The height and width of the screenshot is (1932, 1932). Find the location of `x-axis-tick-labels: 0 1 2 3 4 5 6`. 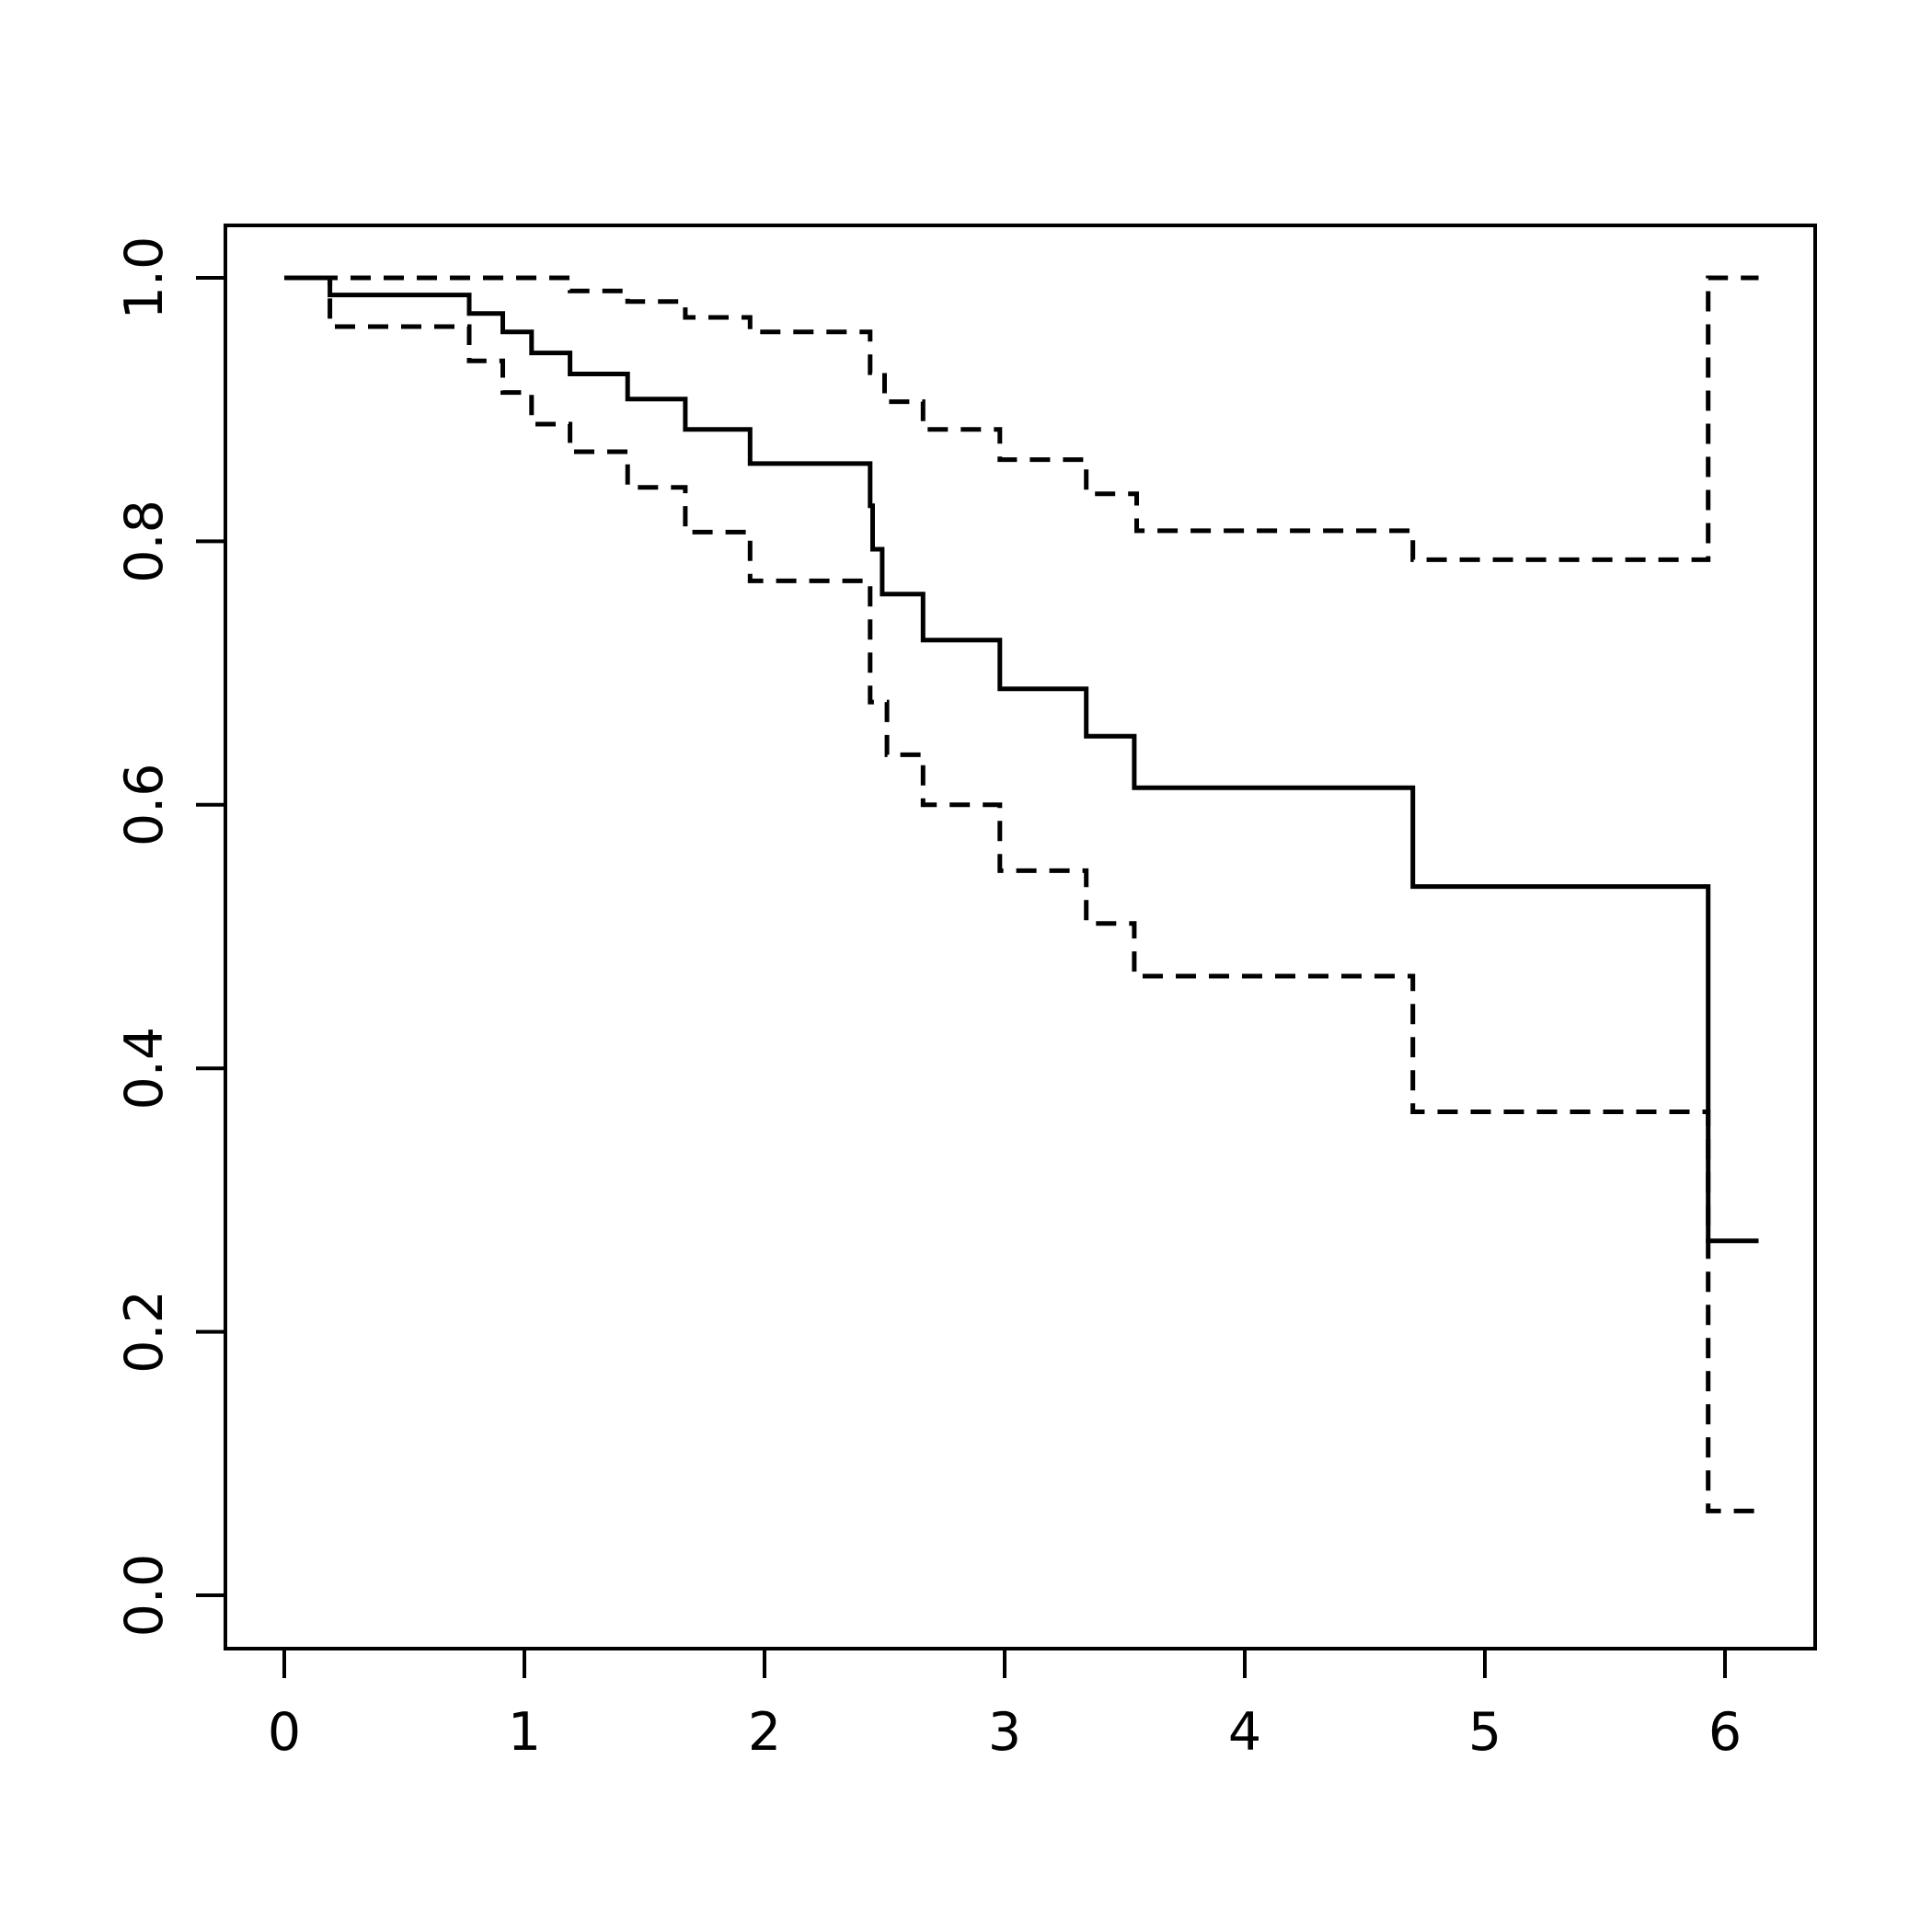

x-axis-tick-labels: 0 1 2 3 4 5 6 is located at coordinates (1005, 1732).